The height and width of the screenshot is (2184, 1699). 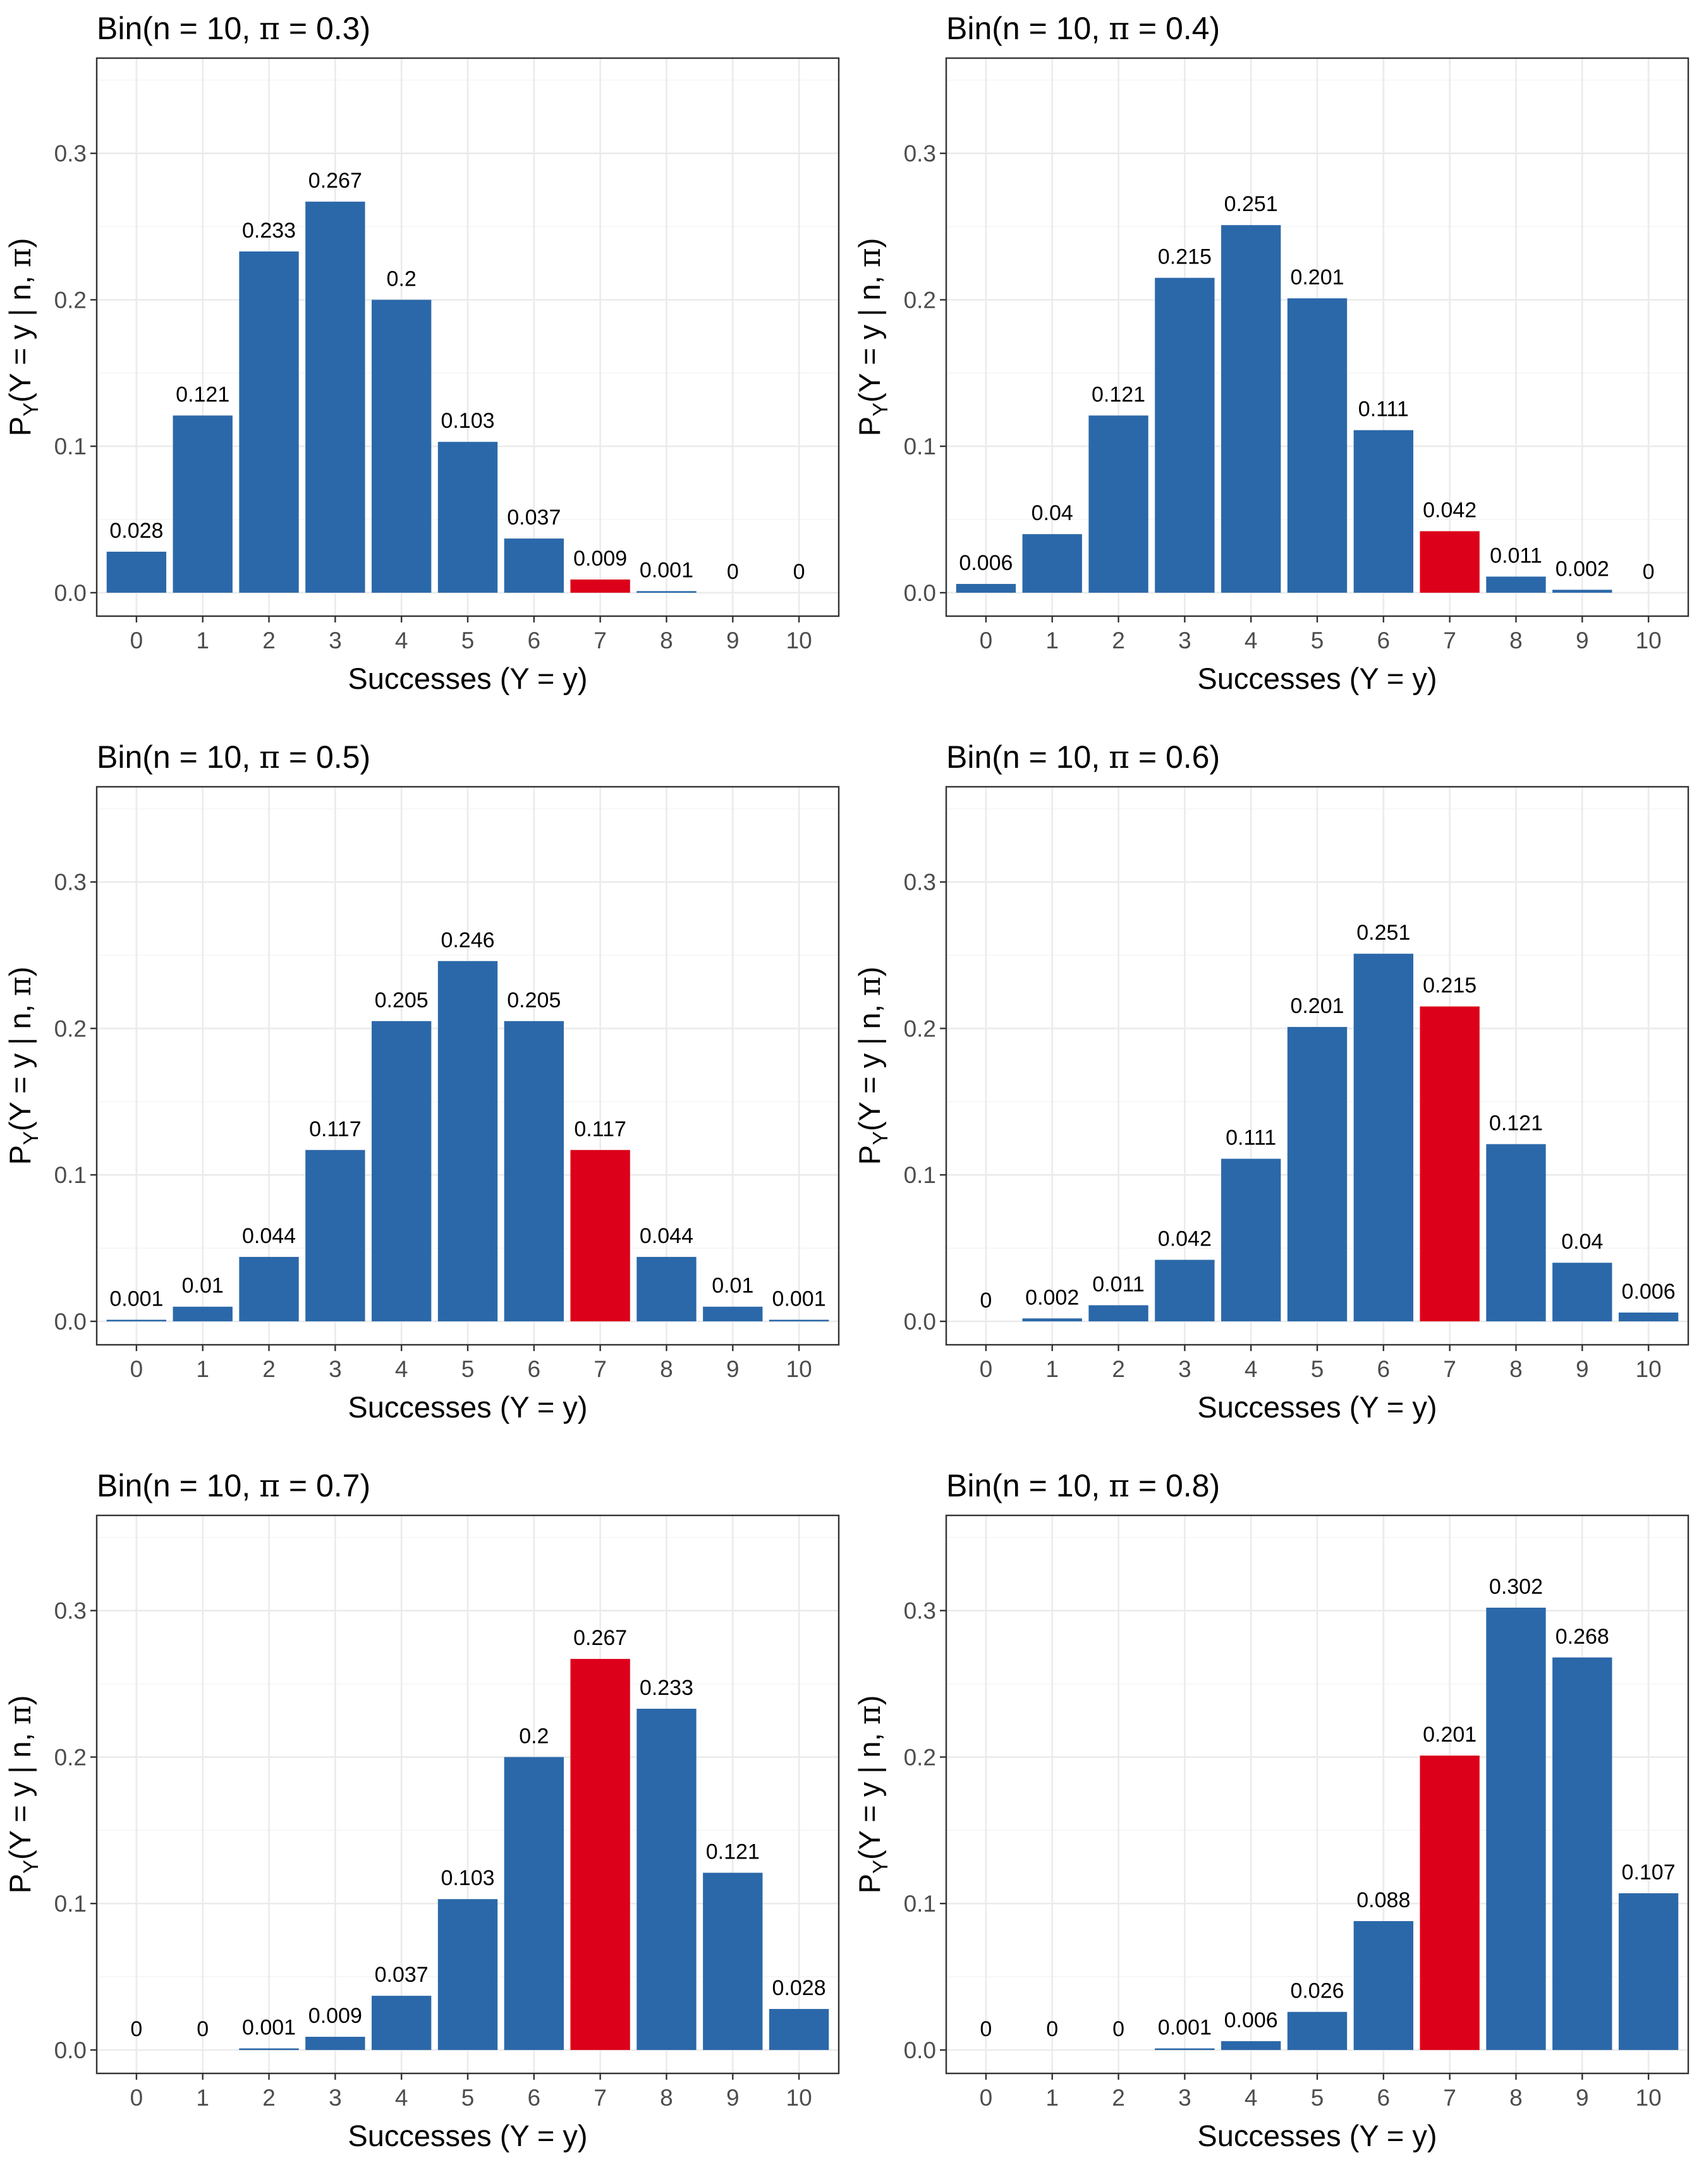 What do you see at coordinates (986, 1369) in the screenshot?
I see `x-tick-label: 0` at bounding box center [986, 1369].